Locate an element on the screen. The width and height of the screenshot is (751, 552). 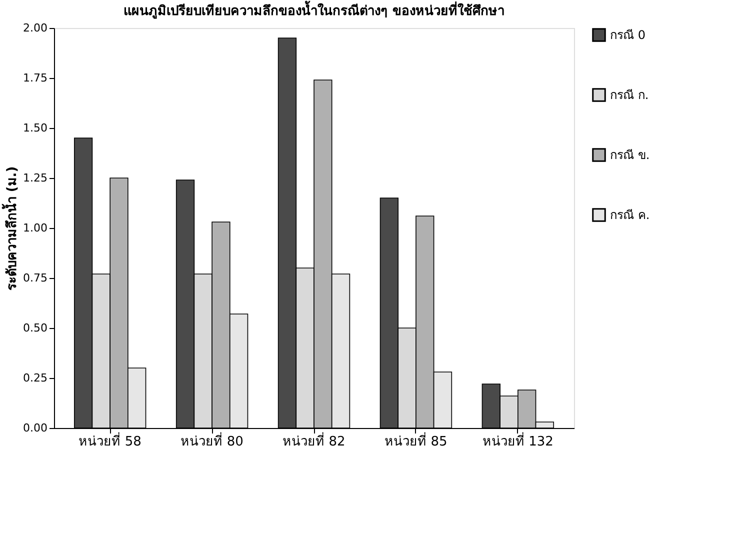
x-tick-label: หน่วยที่ 85 is located at coordinates (416, 441).